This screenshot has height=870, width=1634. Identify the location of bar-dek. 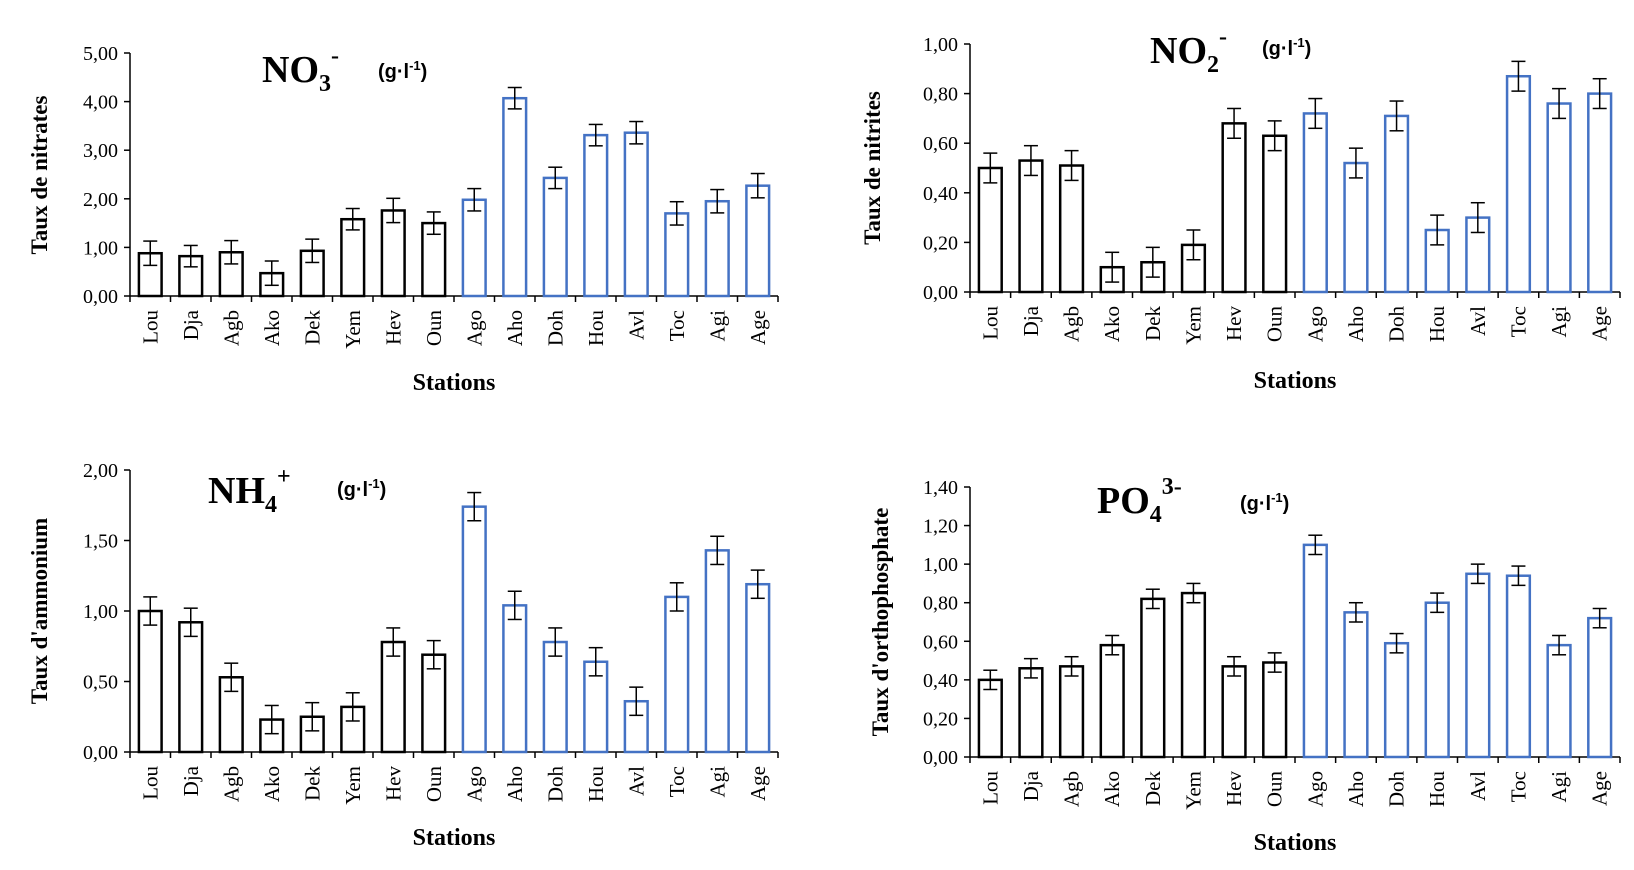
(1153, 678).